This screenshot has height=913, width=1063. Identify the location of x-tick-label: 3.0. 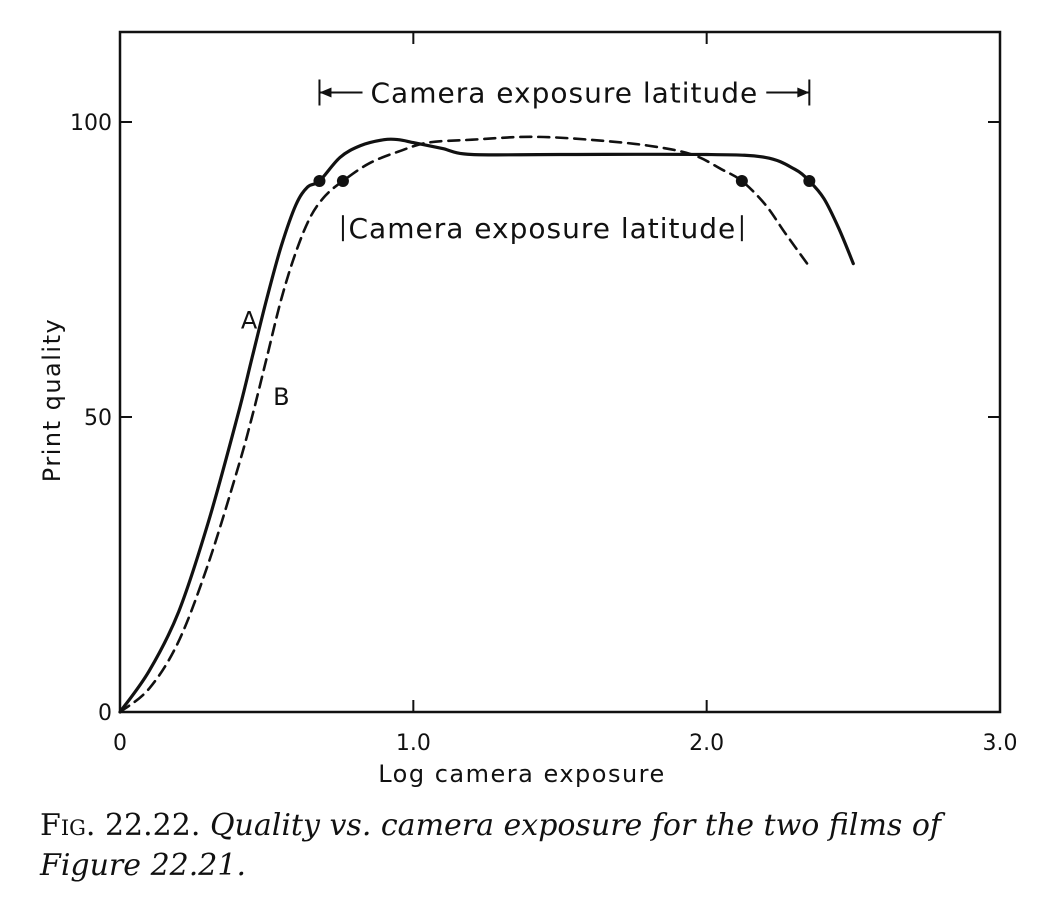
(1000, 743).